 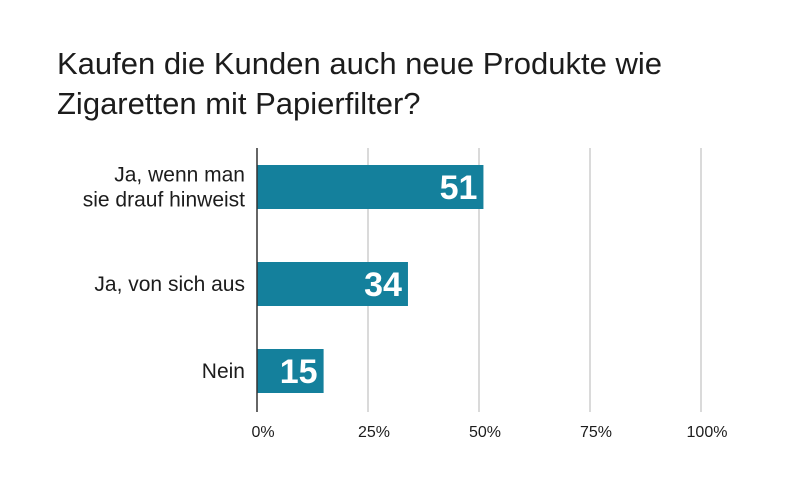 I want to click on title-line-1: Kaufen die Kunden auch neue Produkte wie, so click(x=359, y=63).